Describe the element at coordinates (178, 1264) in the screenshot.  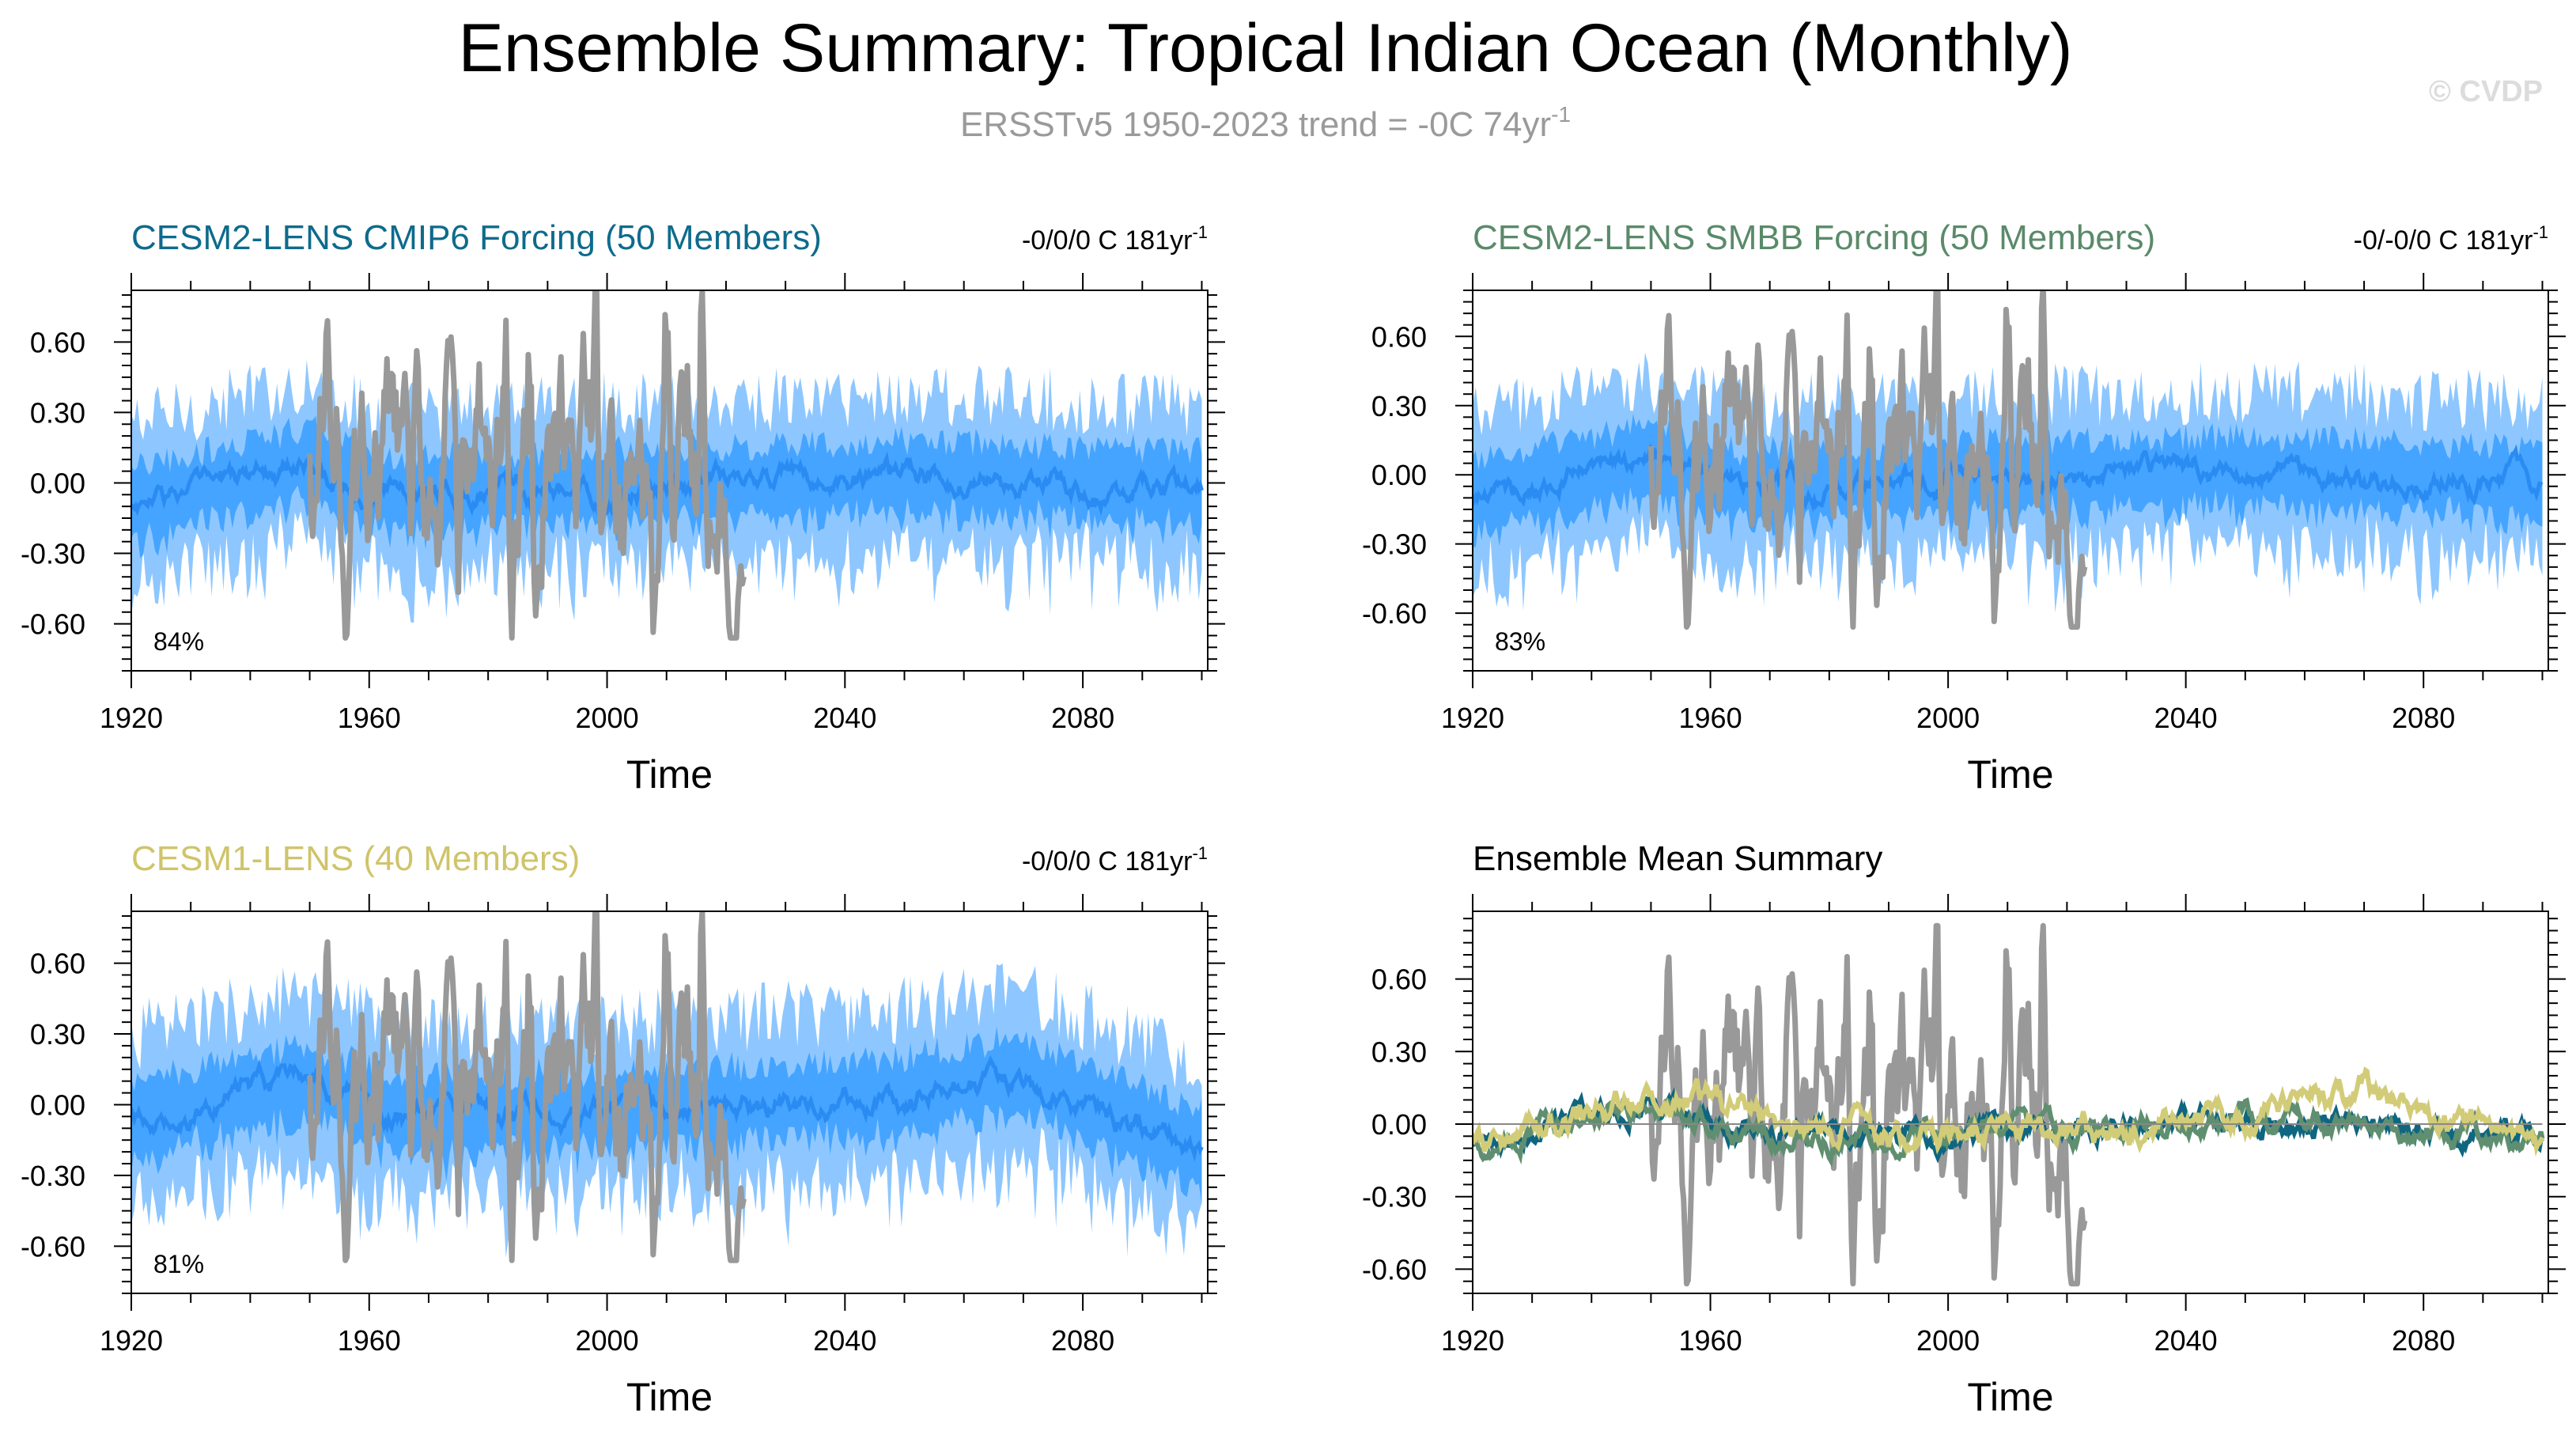
I see `percent-annotation: 81%` at that location.